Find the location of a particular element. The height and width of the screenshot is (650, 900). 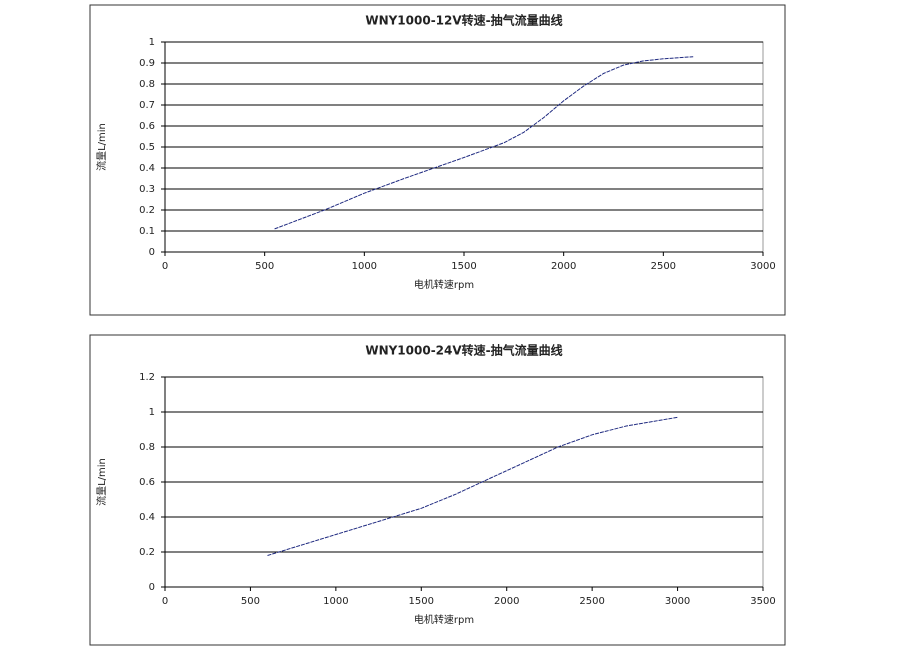

x-tick-label: 3500 is located at coordinates (762, 601).